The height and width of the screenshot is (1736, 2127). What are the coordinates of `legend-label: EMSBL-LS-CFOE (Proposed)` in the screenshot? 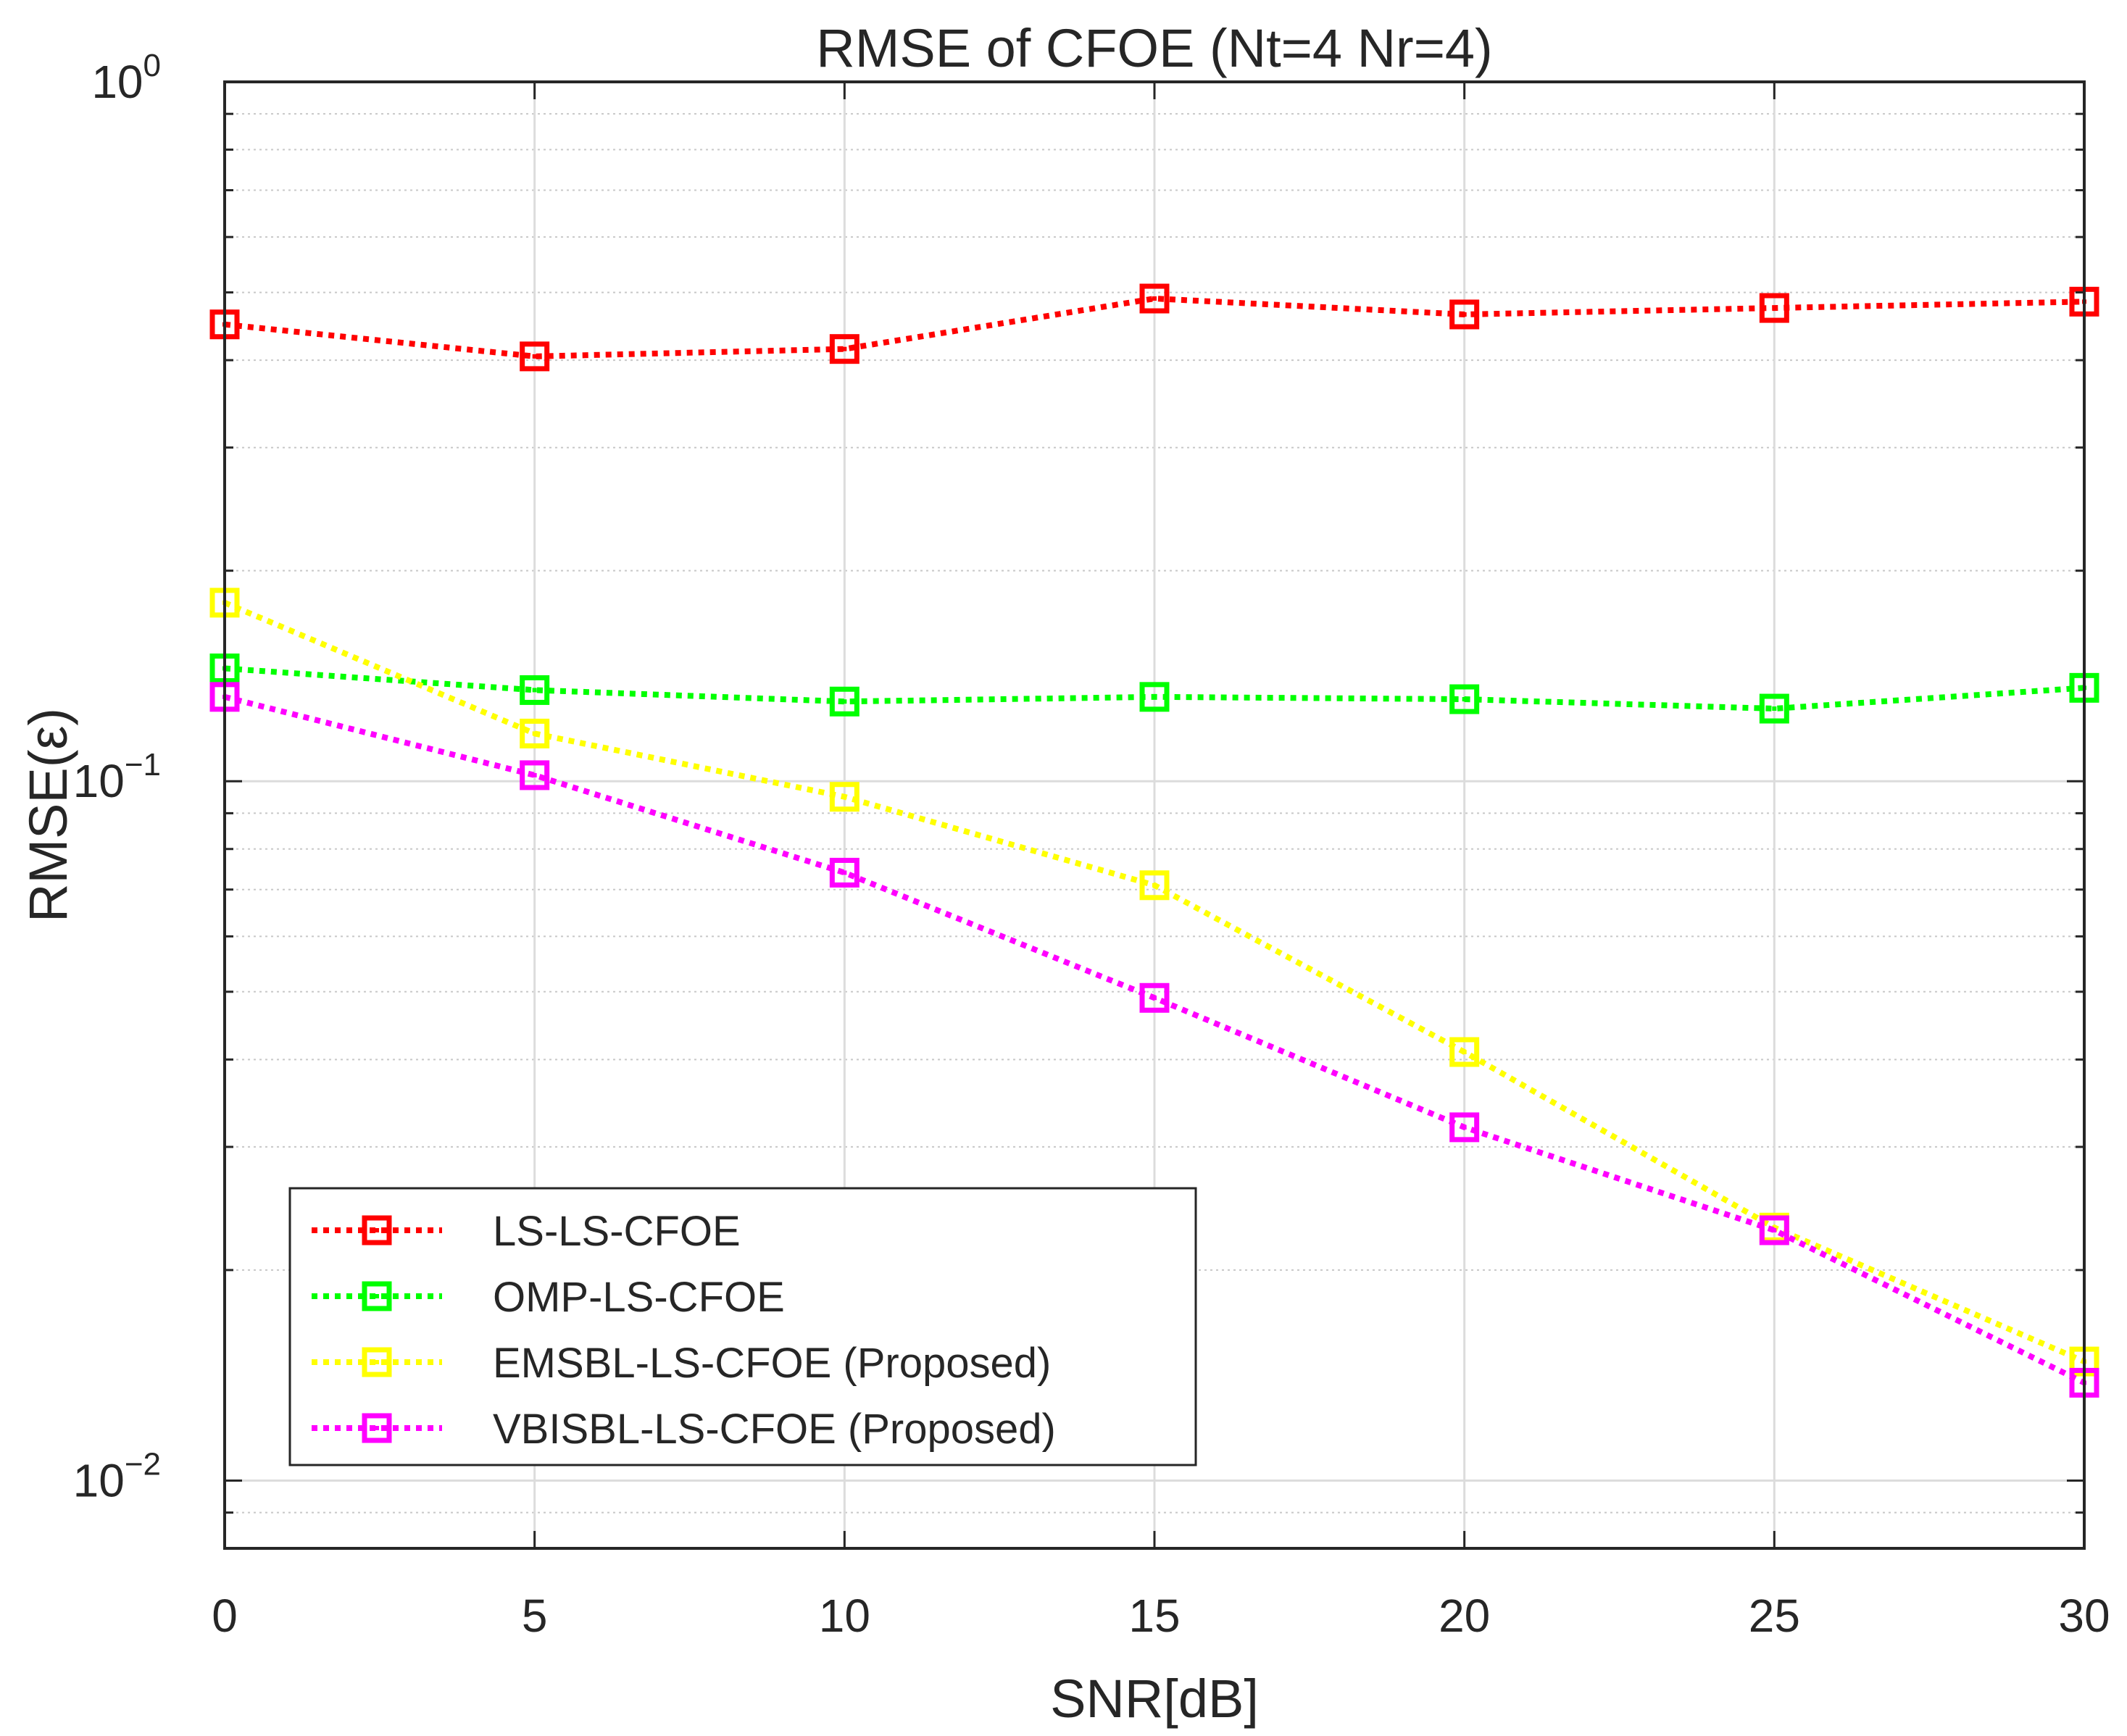 It's located at (772, 1363).